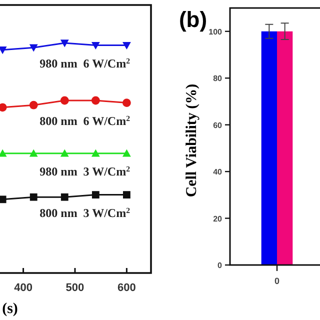 The width and height of the screenshot is (320, 320). Describe the element at coordinates (127, 288) in the screenshot. I see `x-tick-label: 600` at that location.